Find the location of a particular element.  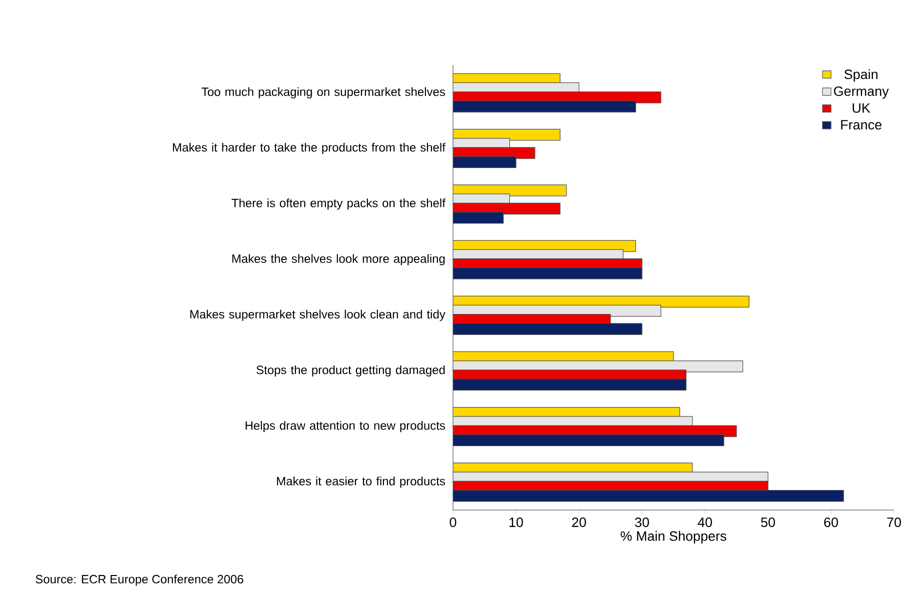

x-axis-title: % Main Shoppers is located at coordinates (673, 537).